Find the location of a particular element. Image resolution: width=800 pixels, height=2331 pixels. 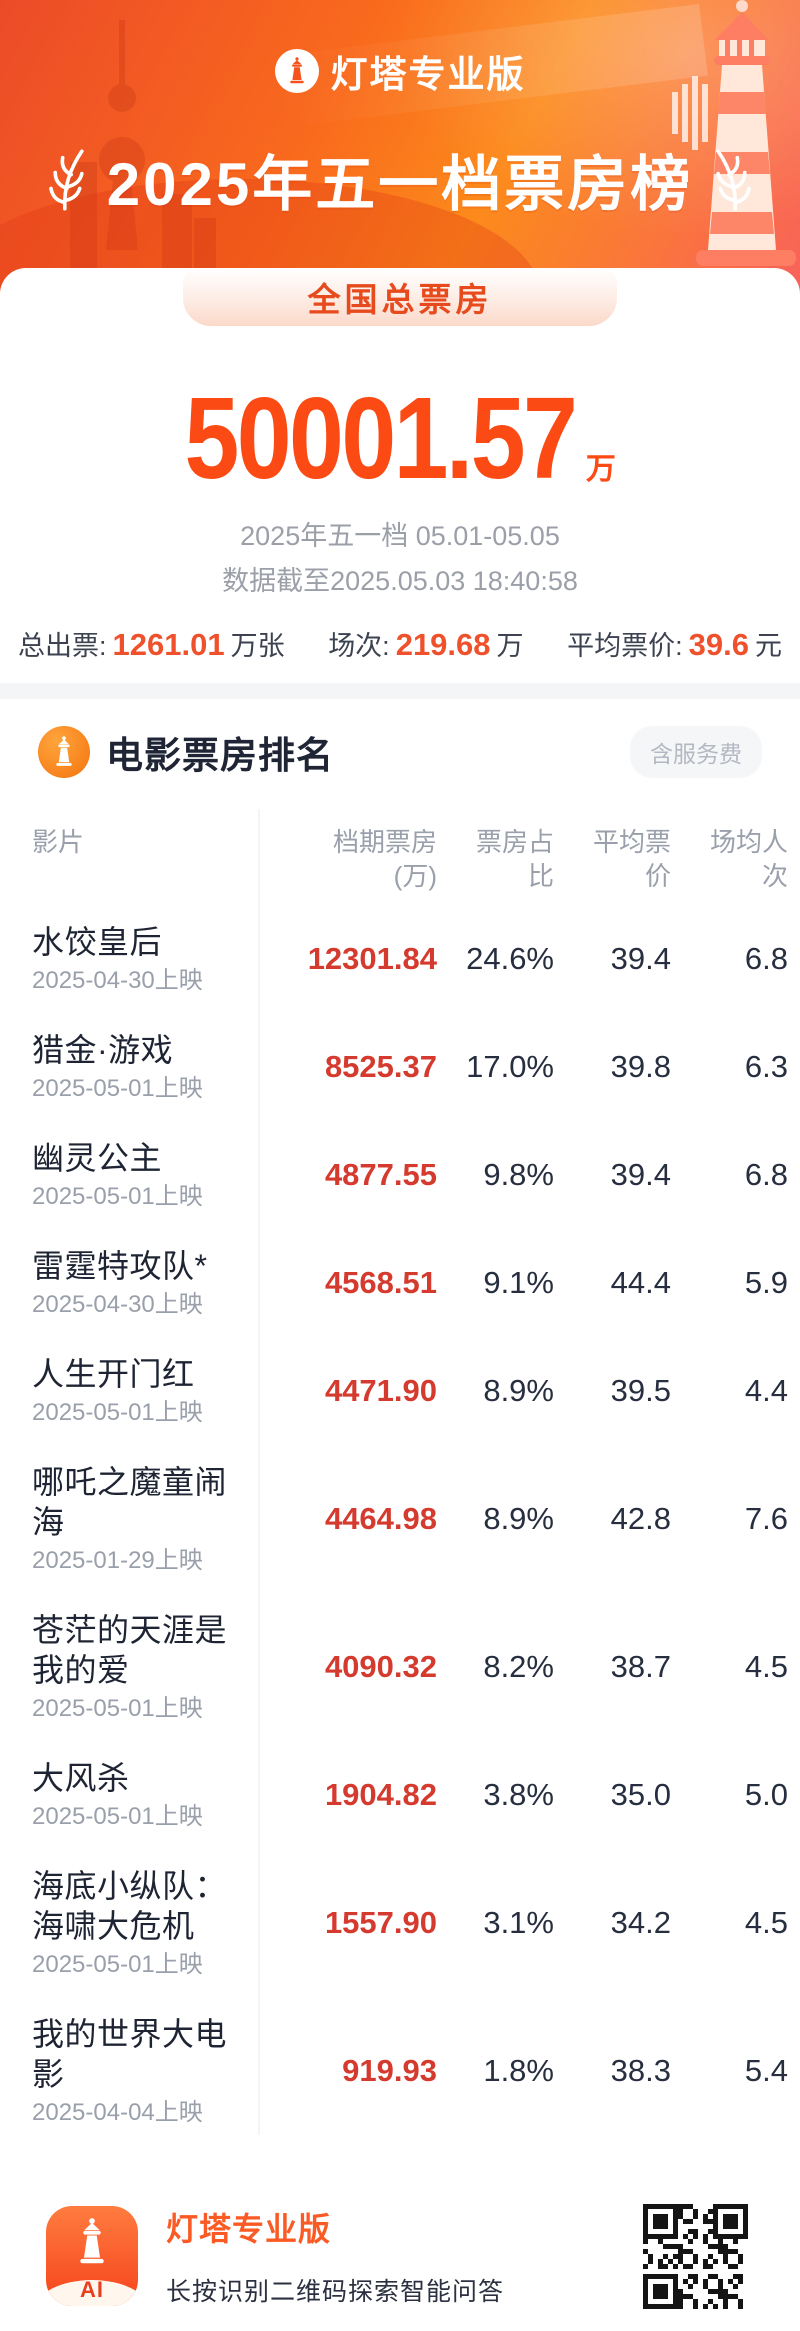

movie-cell: 猎金·游戏 2025-05-01上映 is located at coordinates (147, 1067).